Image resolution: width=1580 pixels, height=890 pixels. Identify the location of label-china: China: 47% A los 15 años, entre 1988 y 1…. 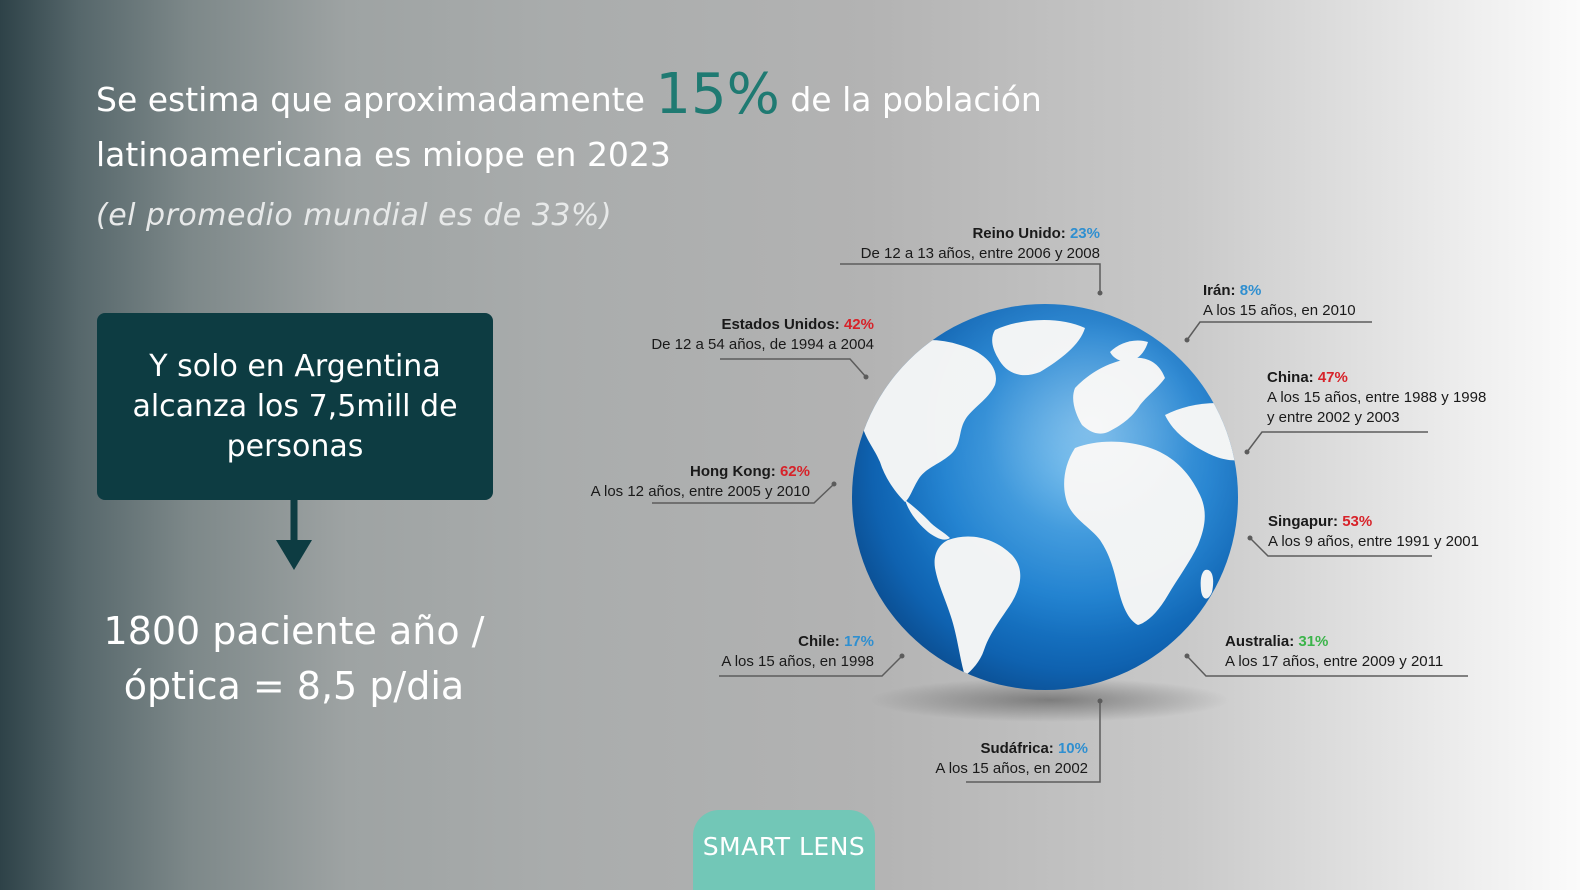
(1377, 397).